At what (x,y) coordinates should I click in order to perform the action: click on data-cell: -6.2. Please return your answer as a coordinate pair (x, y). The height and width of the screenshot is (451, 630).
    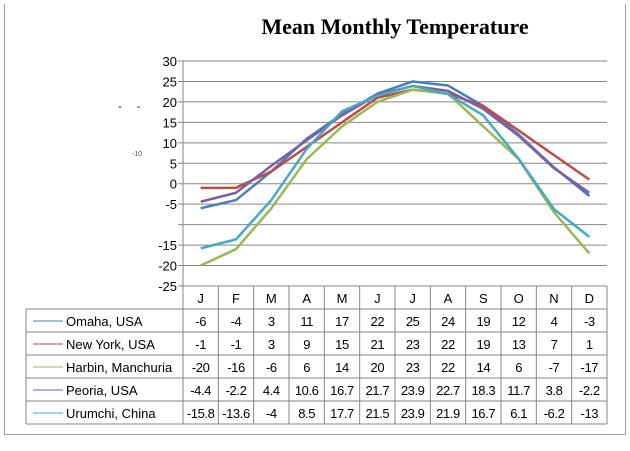
    Looking at the image, I should click on (554, 413).